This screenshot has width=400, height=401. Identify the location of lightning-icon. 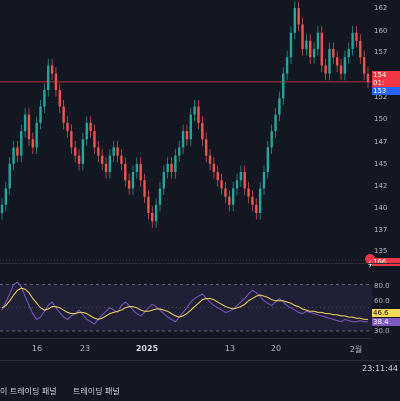
(370, 261).